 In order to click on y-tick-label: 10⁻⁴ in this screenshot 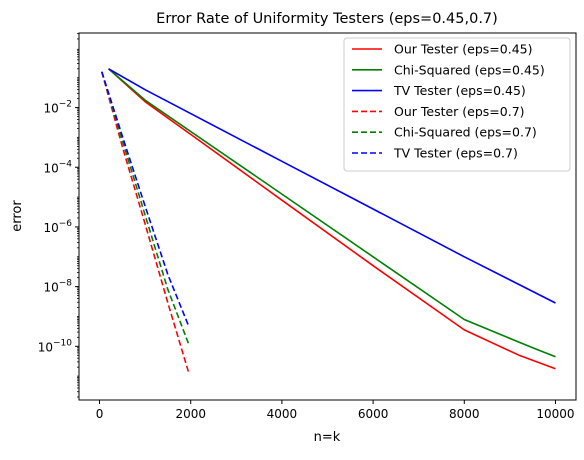, I will do `click(57, 167)`.